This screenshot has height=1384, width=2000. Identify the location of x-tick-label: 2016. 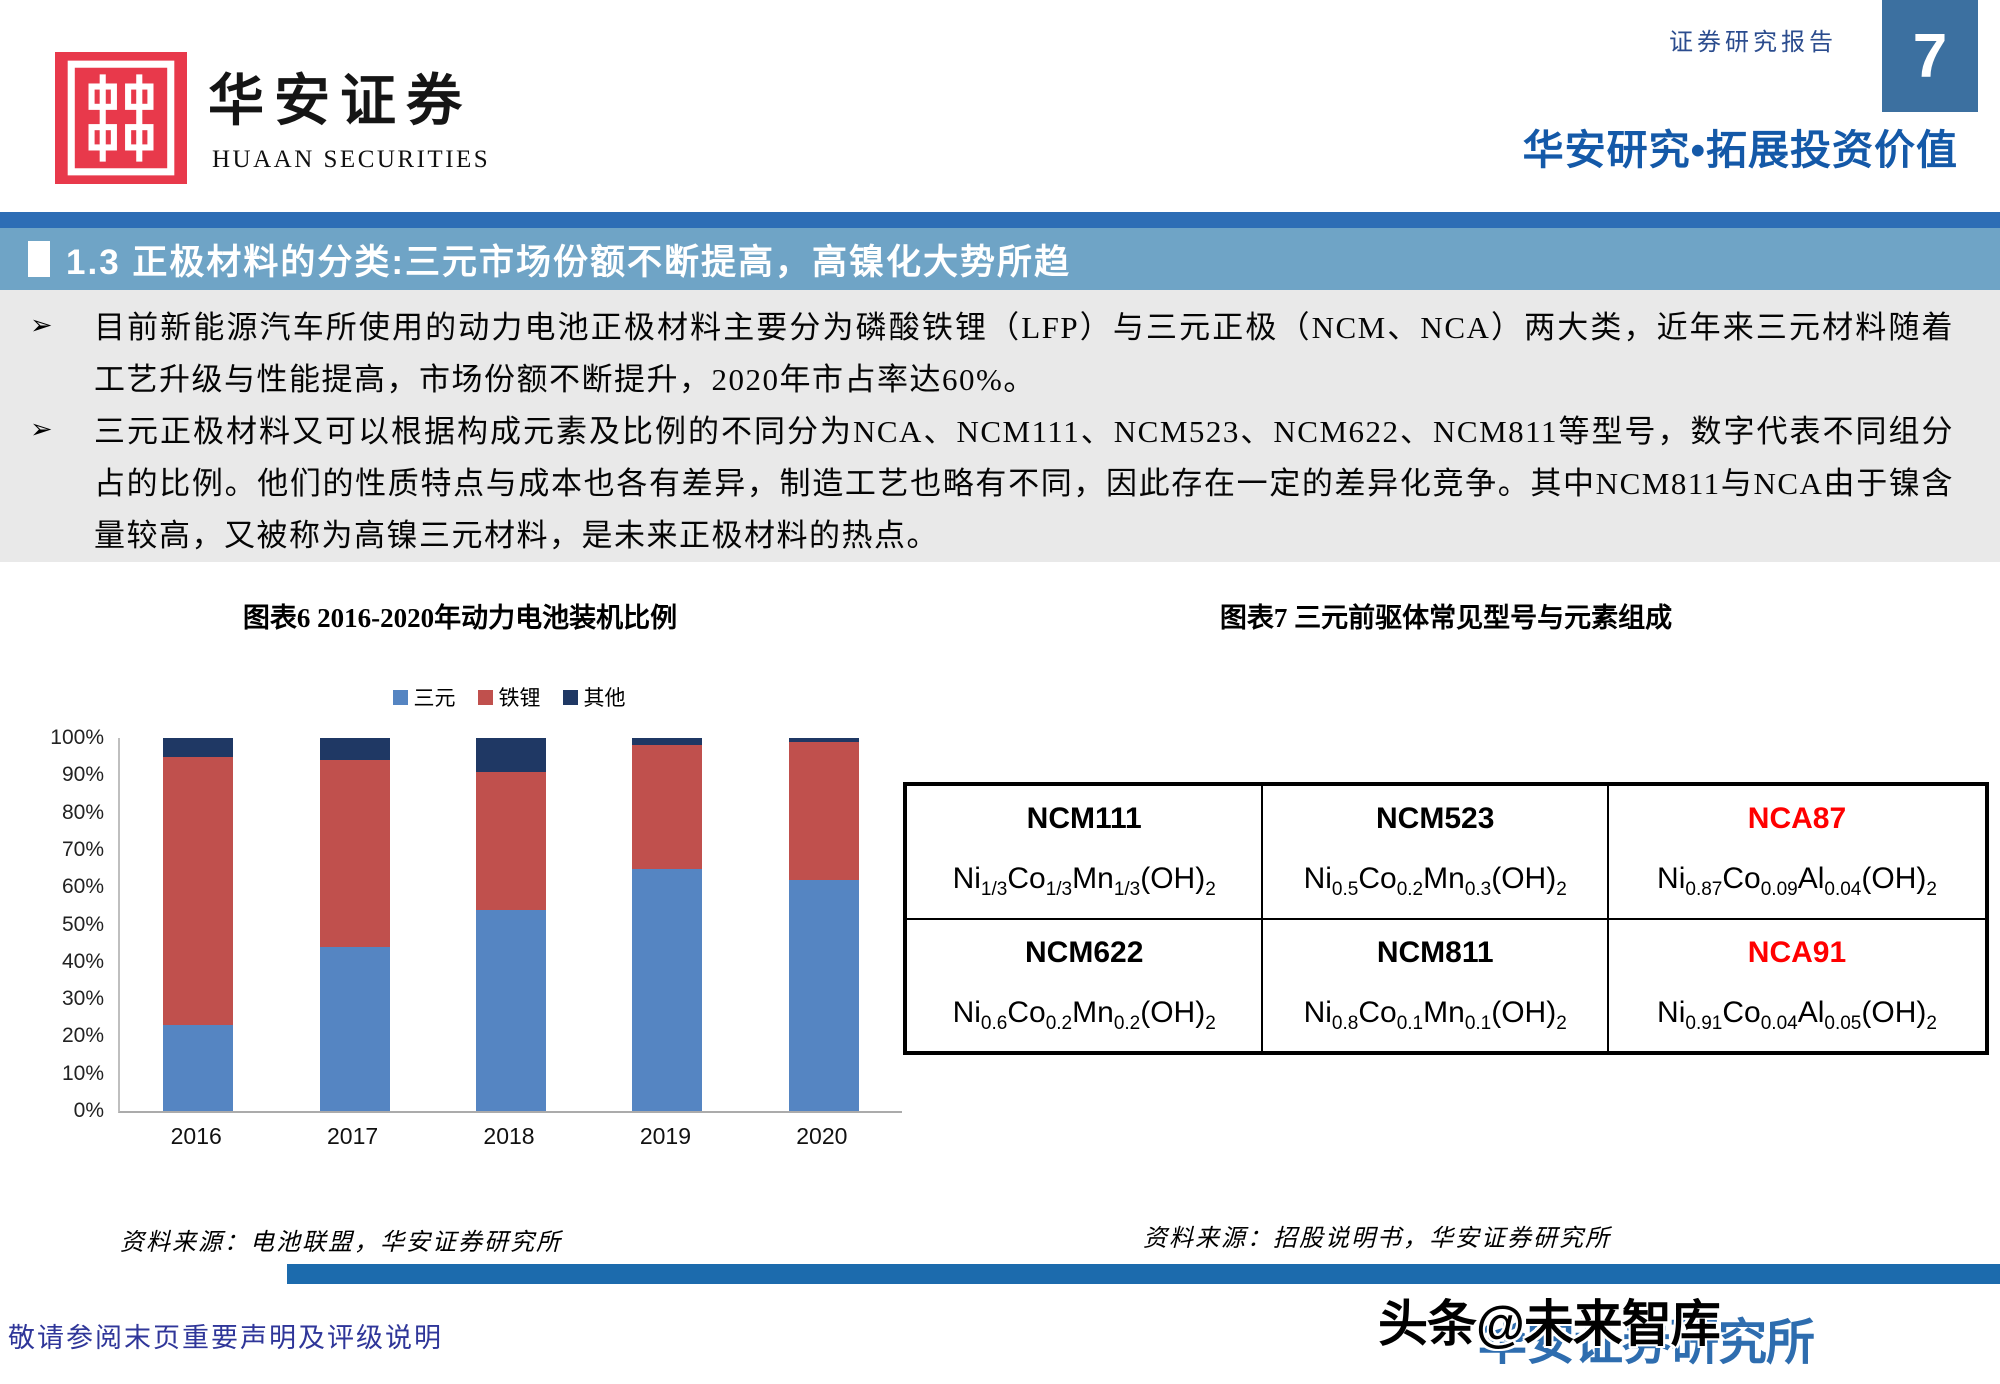
(196, 1136).